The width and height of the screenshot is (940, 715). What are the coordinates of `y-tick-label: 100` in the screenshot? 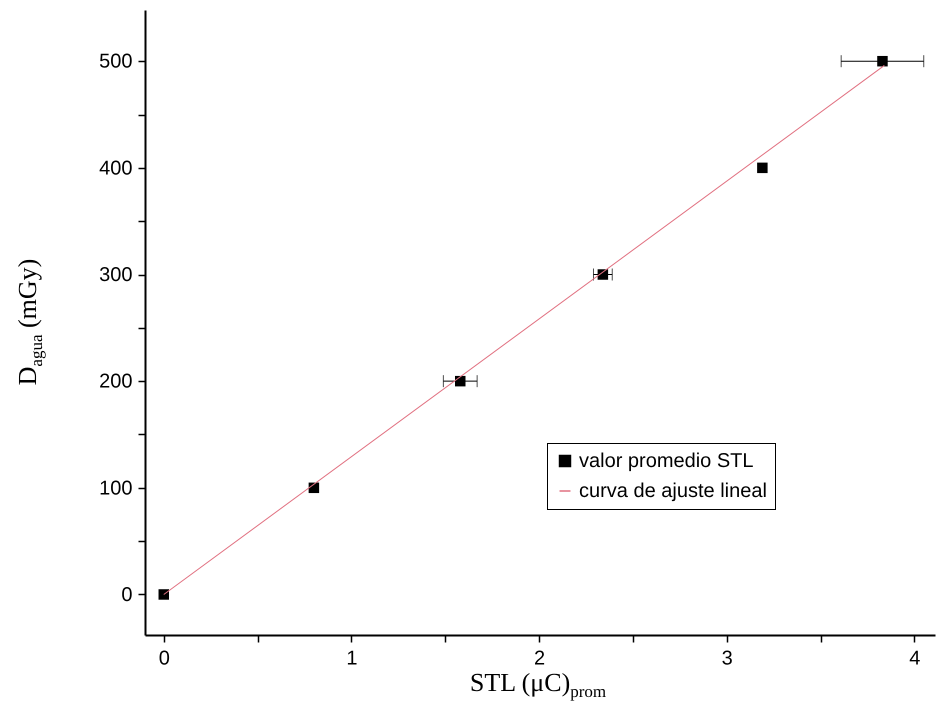 It's located at (115, 488).